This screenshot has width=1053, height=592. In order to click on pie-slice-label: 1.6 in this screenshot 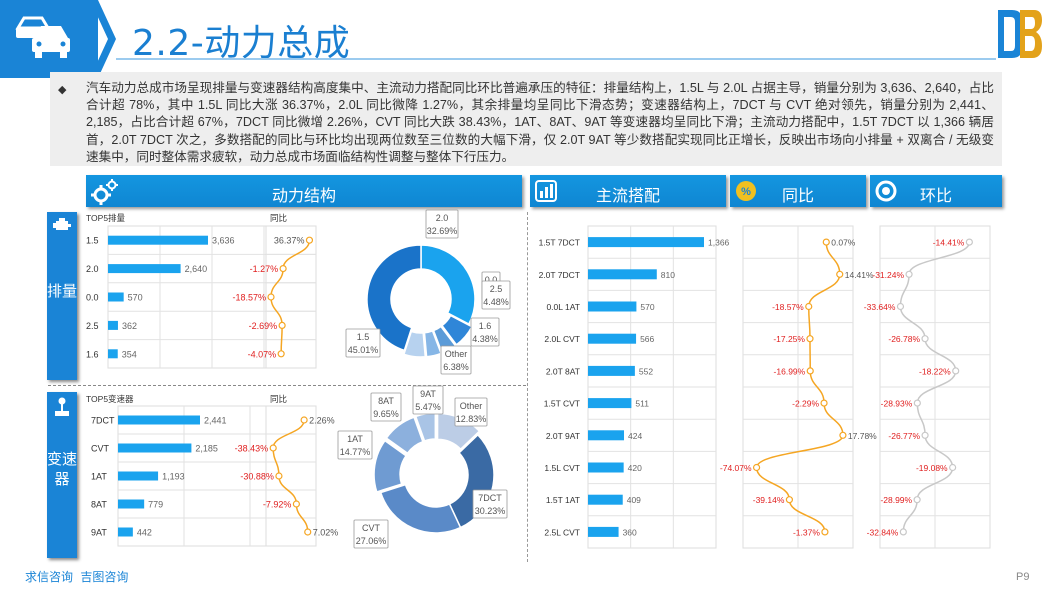, I will do `click(485, 326)`.